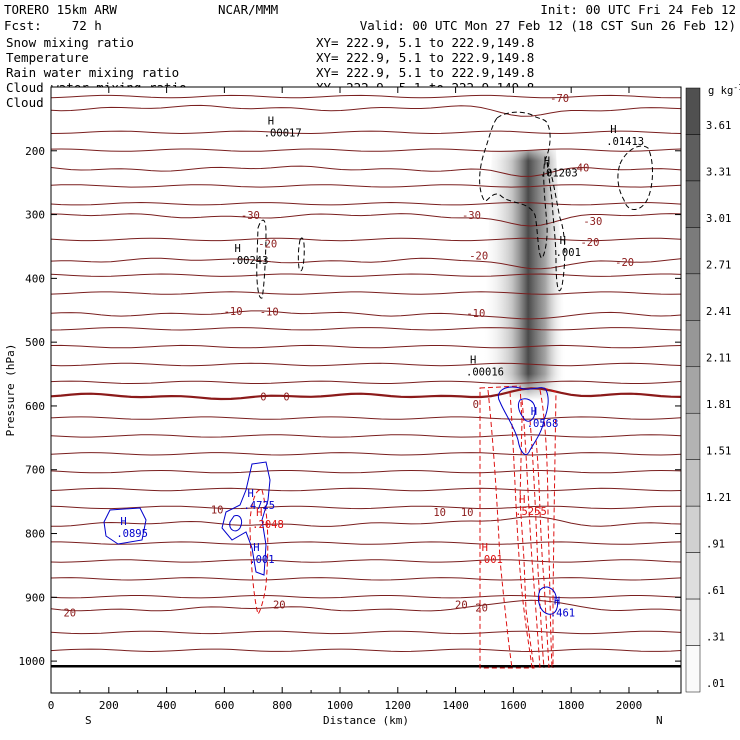  Describe the element at coordinates (35, 406) in the screenshot. I see `y-tick-label: 600` at that location.